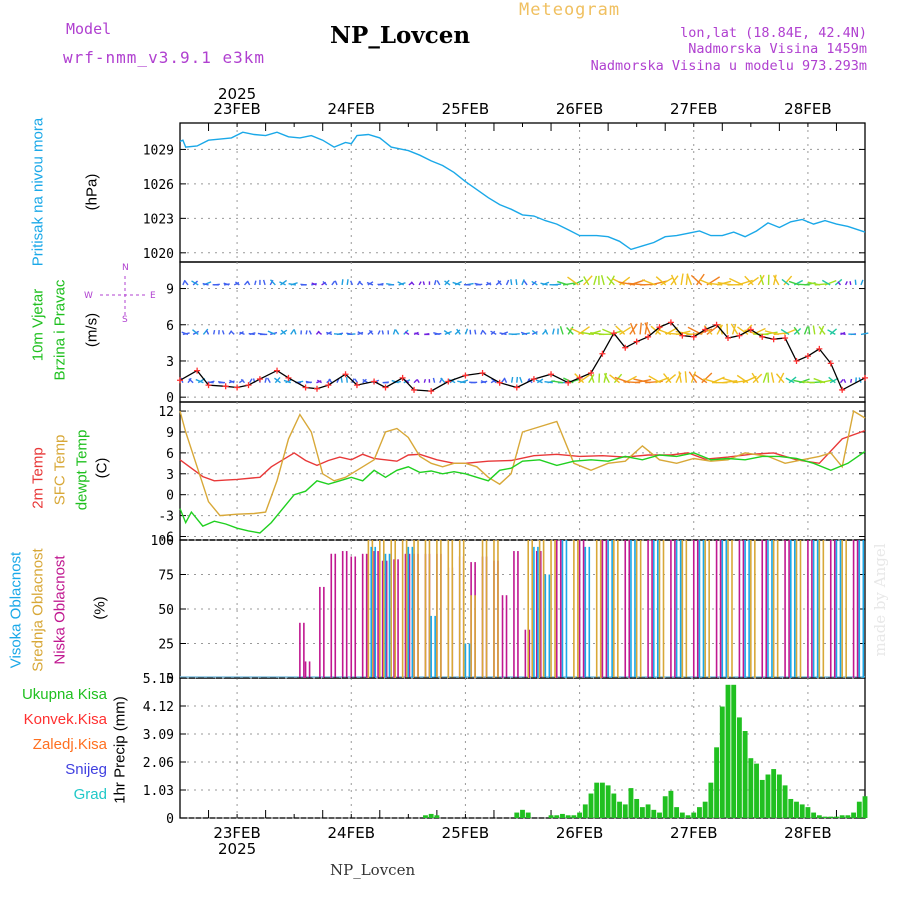 The height and width of the screenshot is (900, 900). I want to click on compass-s: S, so click(125, 320).